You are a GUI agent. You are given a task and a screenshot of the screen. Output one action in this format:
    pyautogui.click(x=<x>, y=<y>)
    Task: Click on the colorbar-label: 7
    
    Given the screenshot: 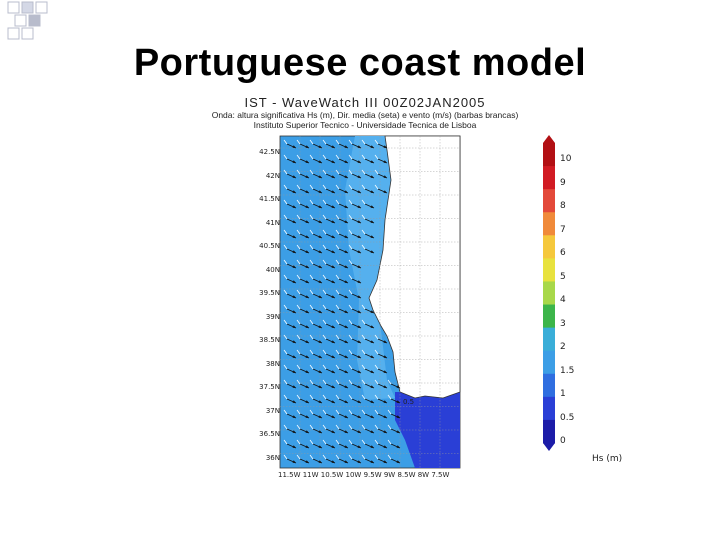 What is the action you would take?
    pyautogui.click(x=563, y=229)
    